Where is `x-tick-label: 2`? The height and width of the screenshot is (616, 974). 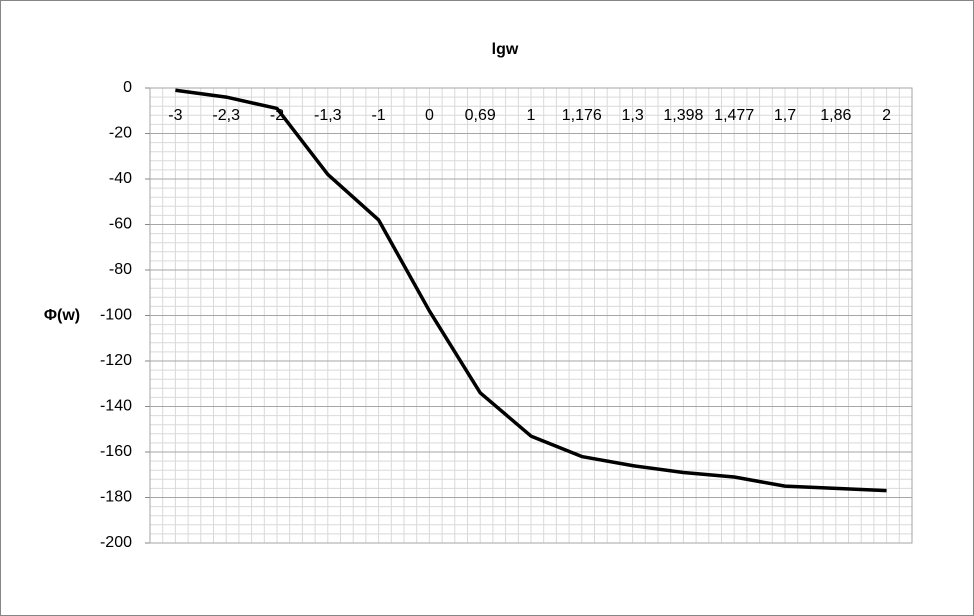
x-tick-label: 2 is located at coordinates (886, 115).